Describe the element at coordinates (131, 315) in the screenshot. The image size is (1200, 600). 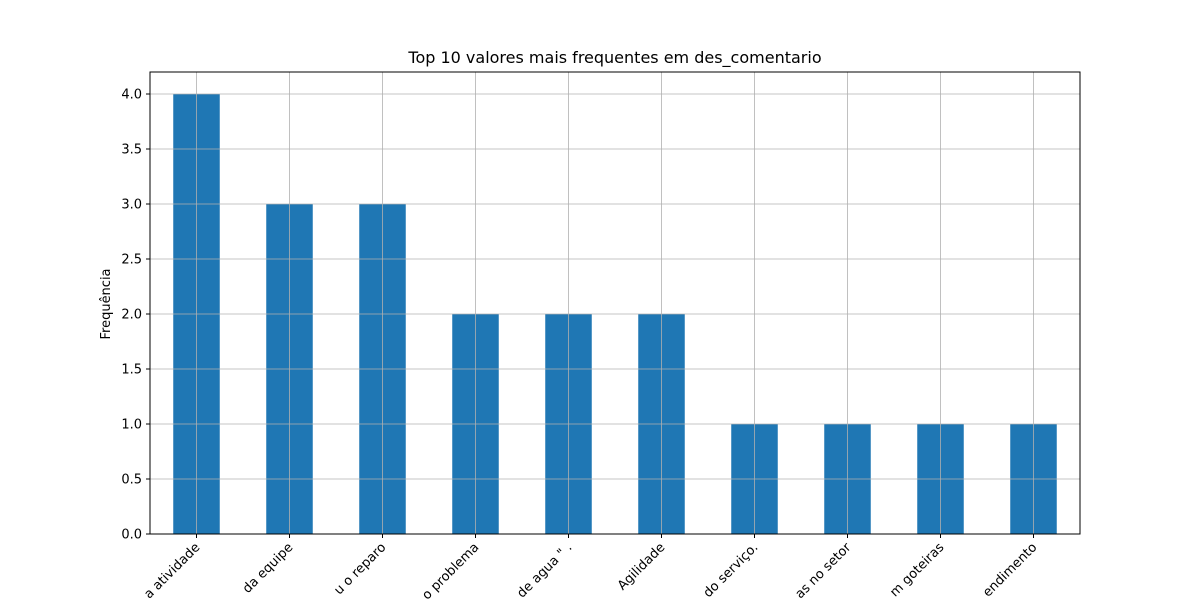
I see `y-tick-label: 2.0` at that location.